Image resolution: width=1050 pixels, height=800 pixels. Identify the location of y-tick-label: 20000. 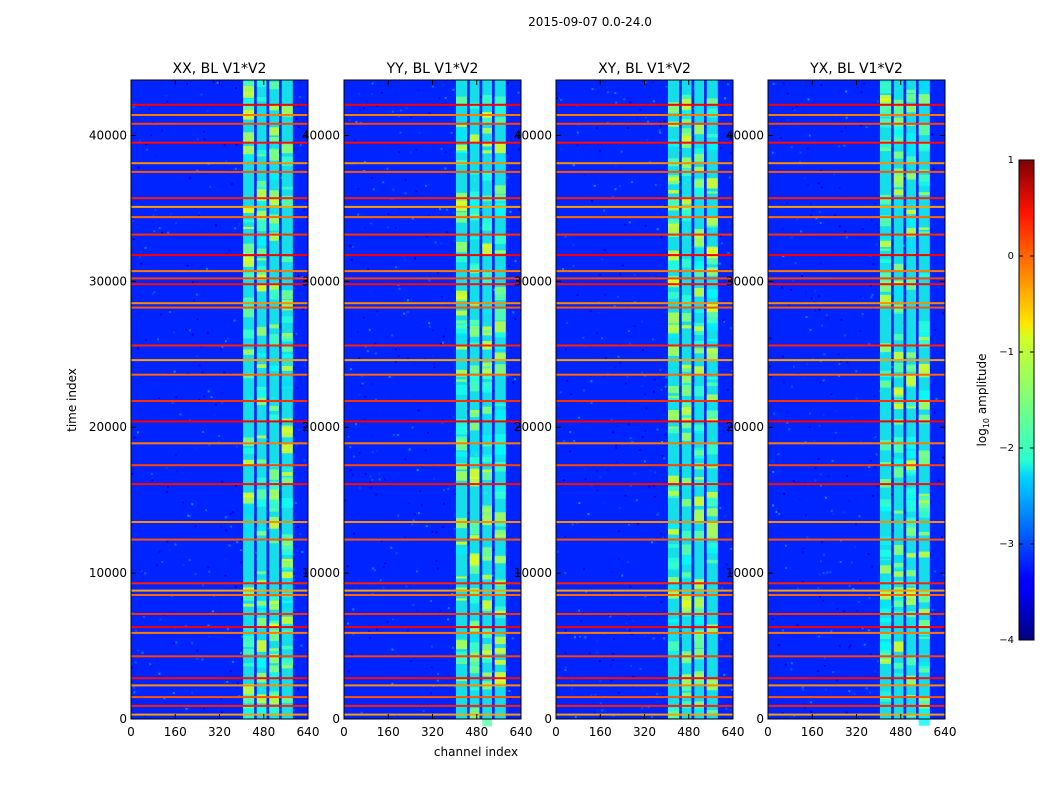
(108, 427).